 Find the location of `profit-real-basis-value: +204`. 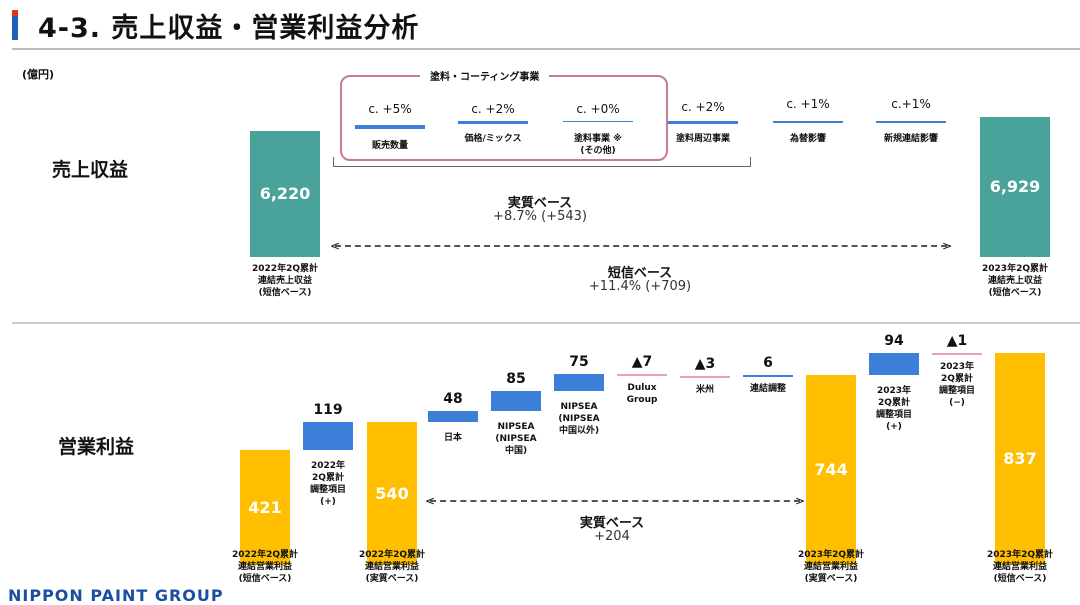

profit-real-basis-value: +204 is located at coordinates (612, 536).